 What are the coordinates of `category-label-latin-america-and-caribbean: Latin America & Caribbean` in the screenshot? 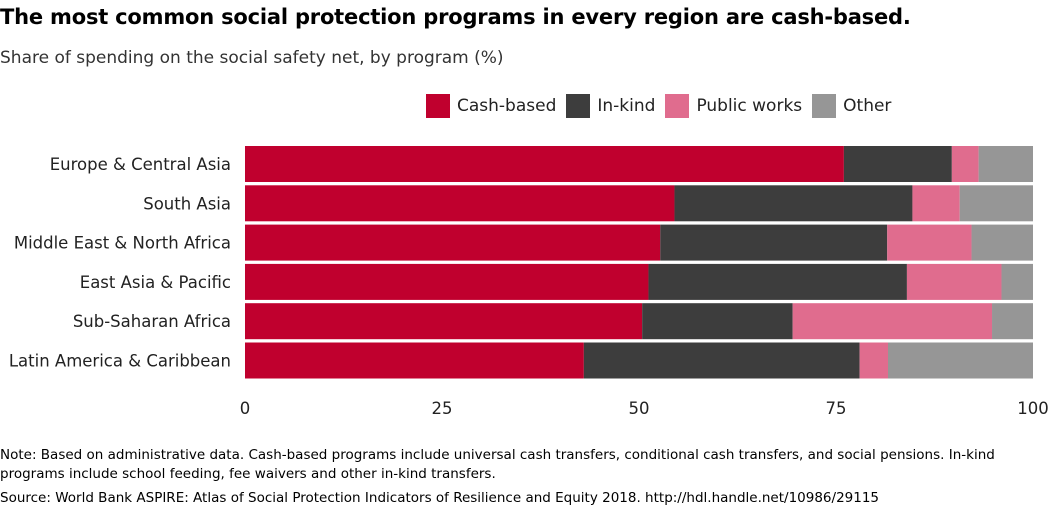 It's located at (120, 361).